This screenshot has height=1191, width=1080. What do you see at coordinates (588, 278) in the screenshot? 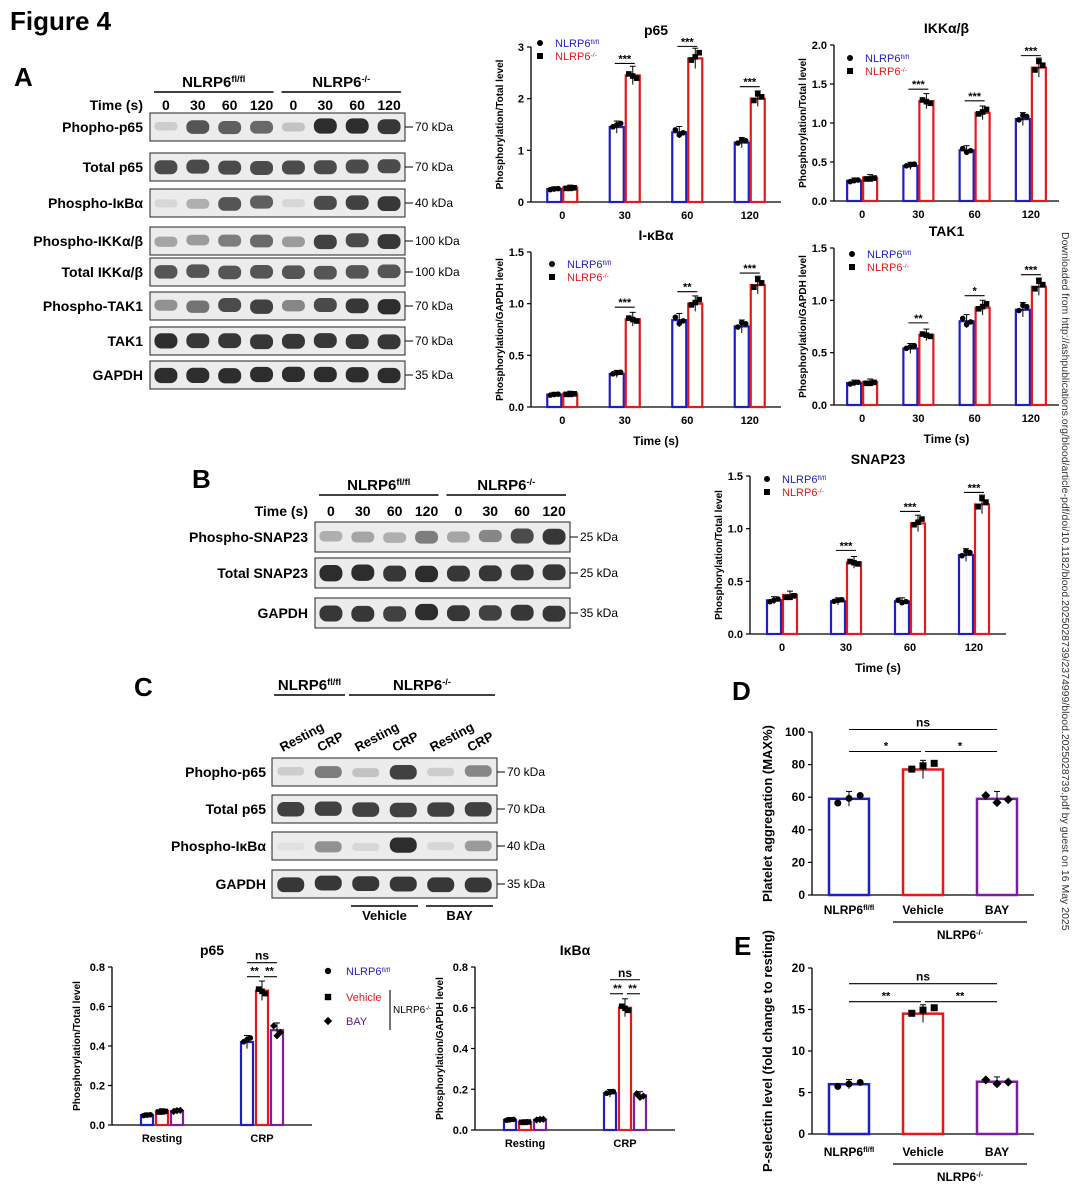
I see `legend-label-ko: NLRP6-/-` at bounding box center [588, 278].